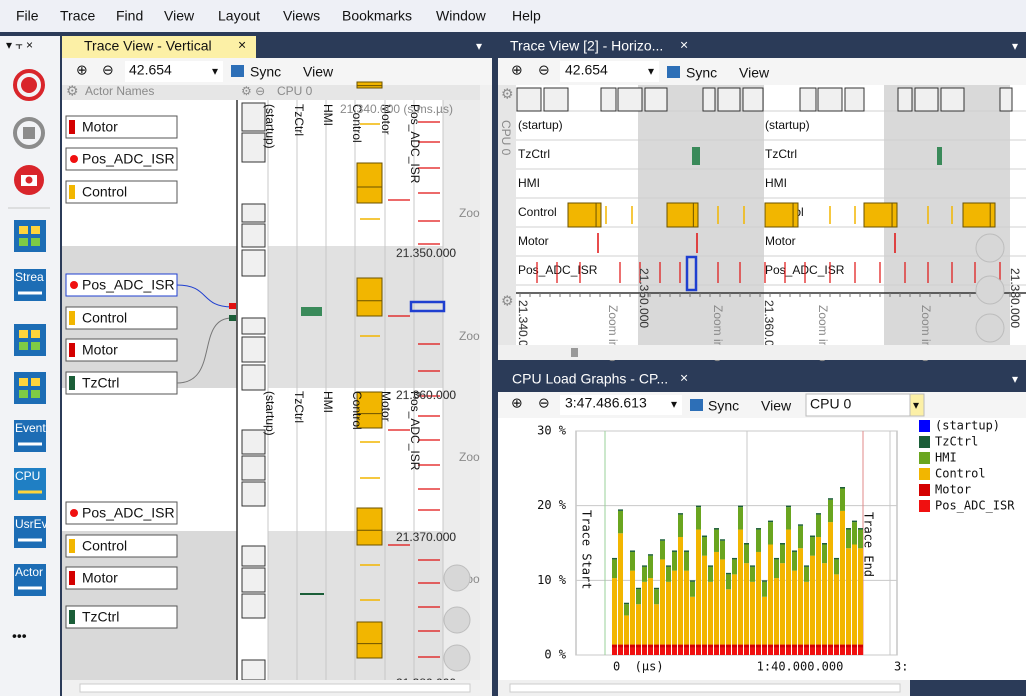  Describe the element at coordinates (555, 655) in the screenshot. I see `y-tick-label: 0 %` at that location.